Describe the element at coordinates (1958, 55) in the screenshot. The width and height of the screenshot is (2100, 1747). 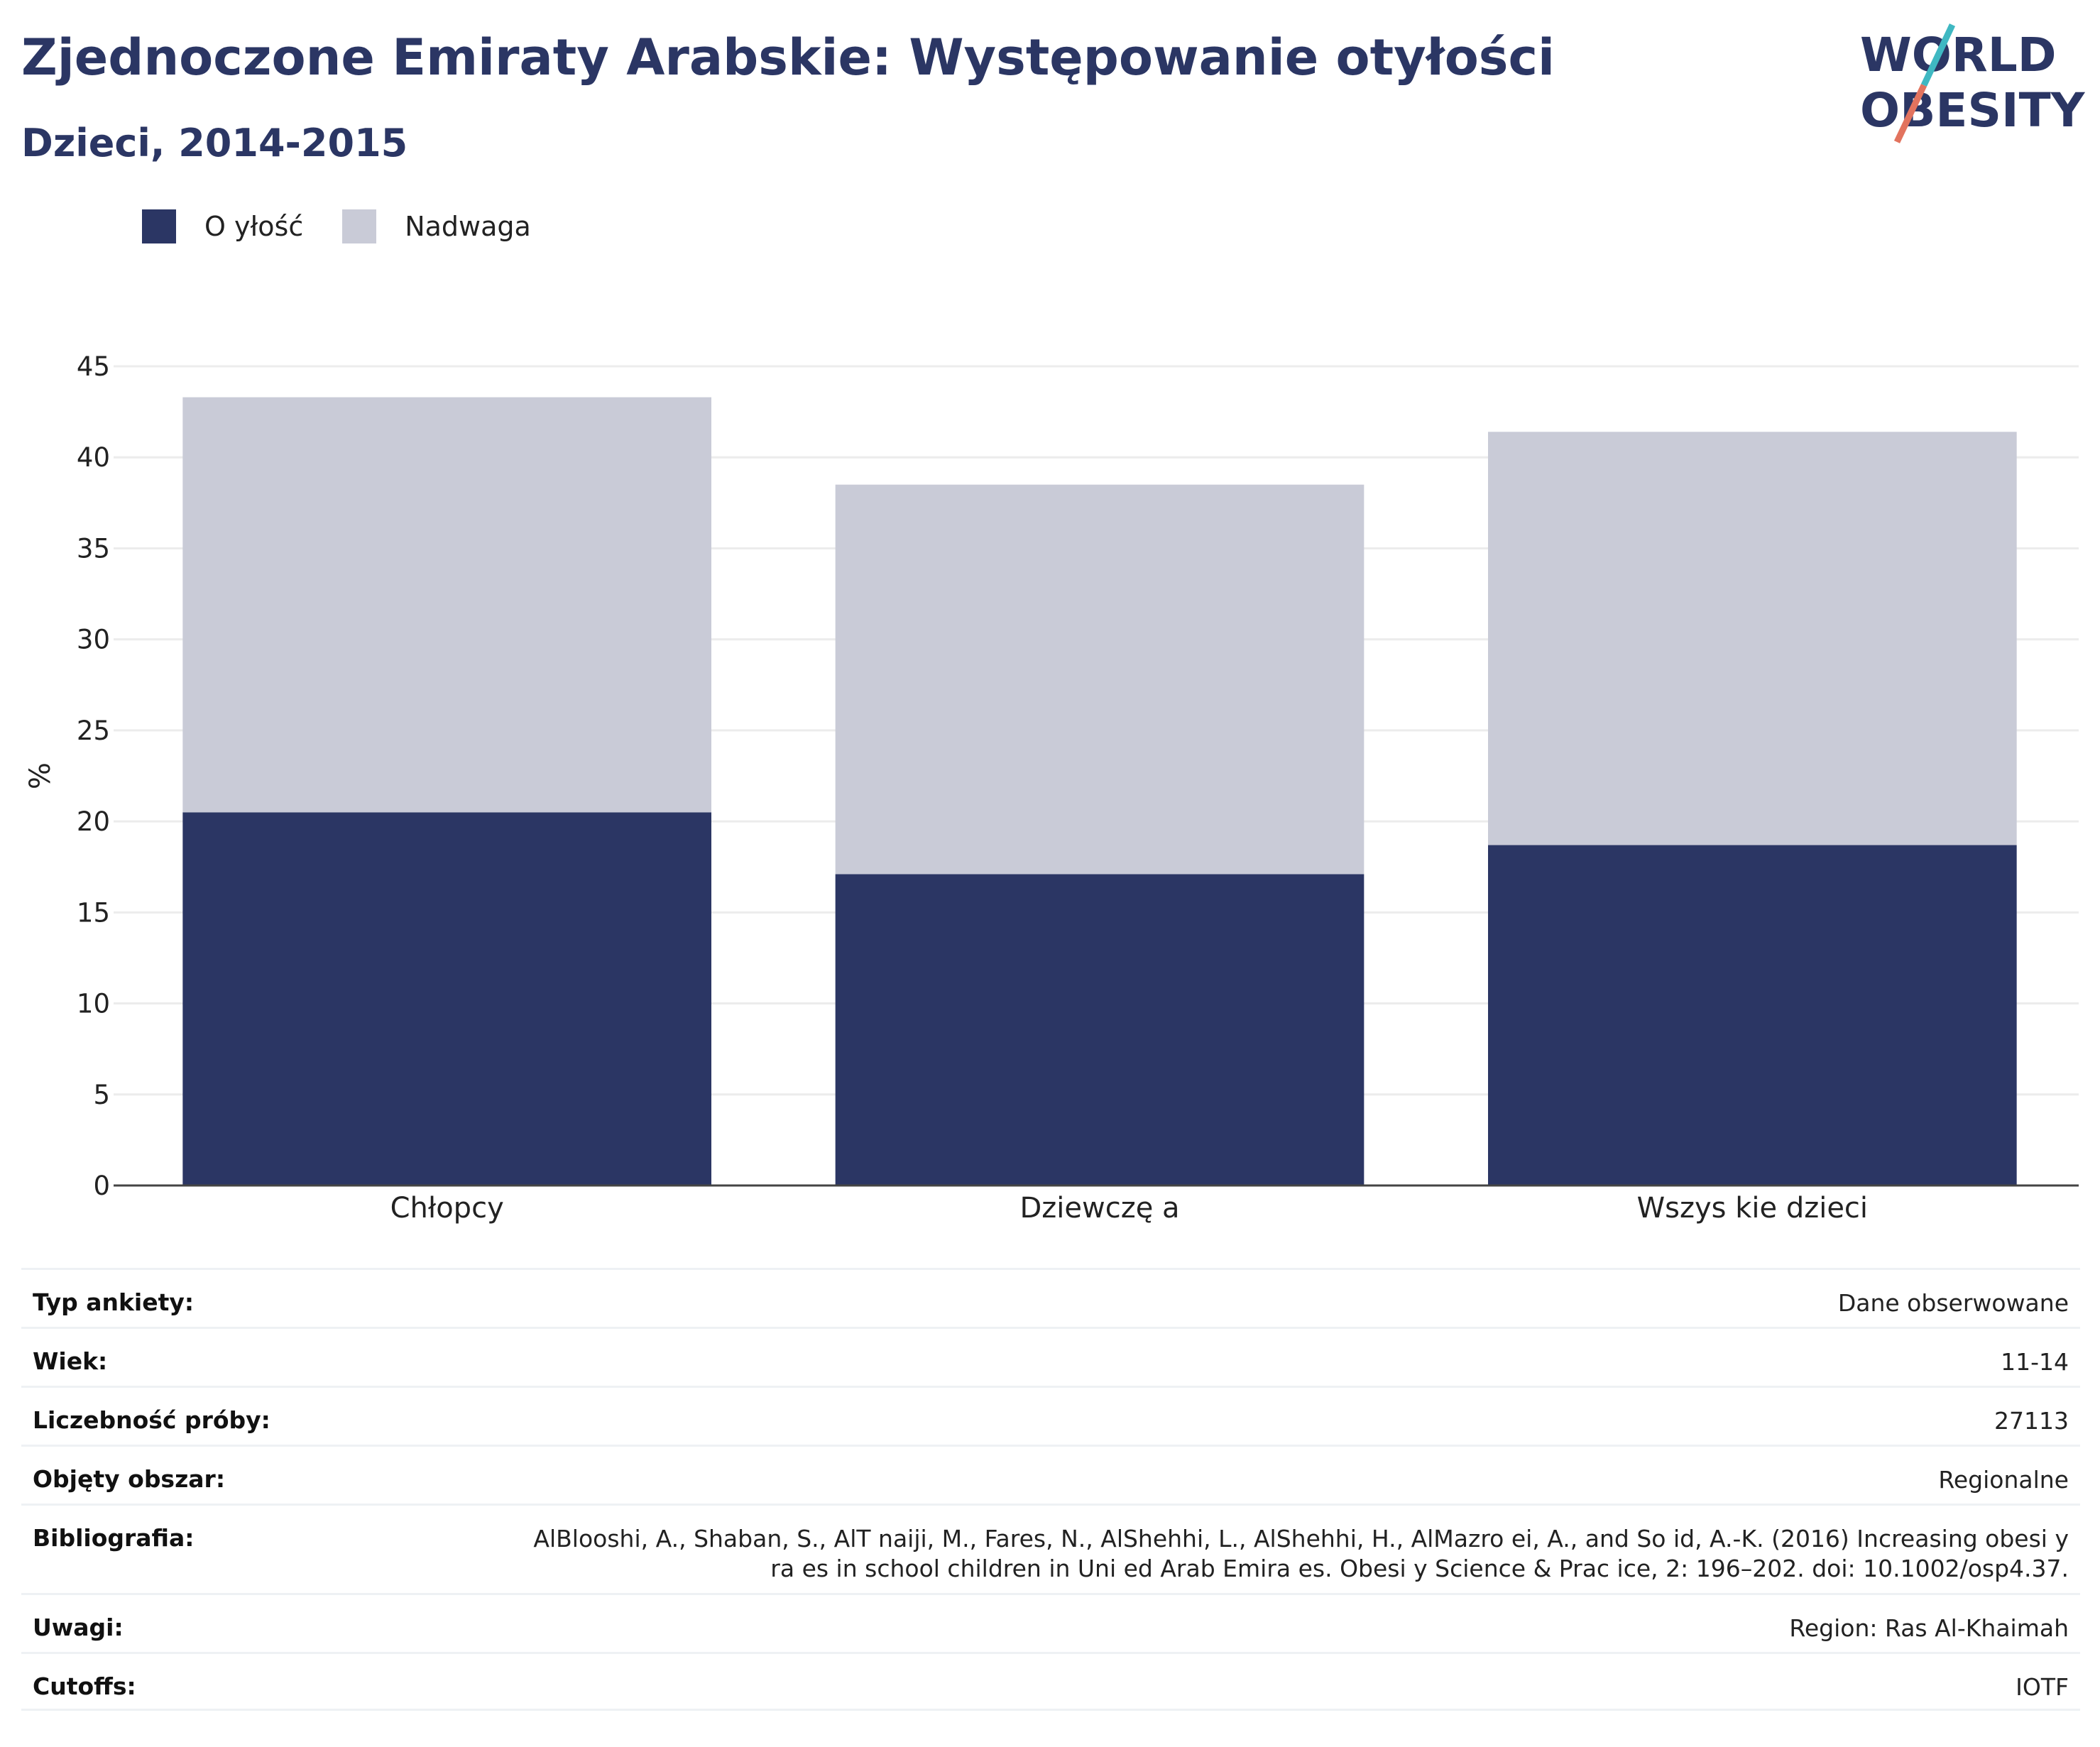
I see `logo-text-world: WORLD` at that location.